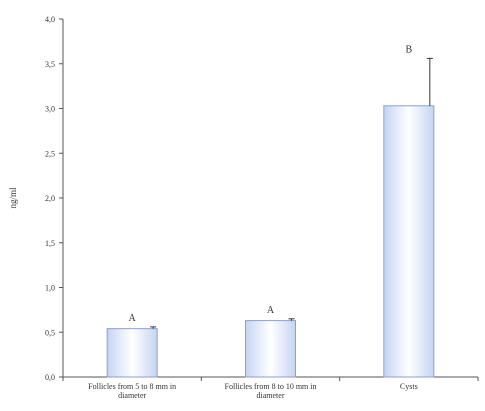 Image resolution: width=485 pixels, height=411 pixels. What do you see at coordinates (50, 64) in the screenshot?
I see `y-tick-label: 3,5` at bounding box center [50, 64].